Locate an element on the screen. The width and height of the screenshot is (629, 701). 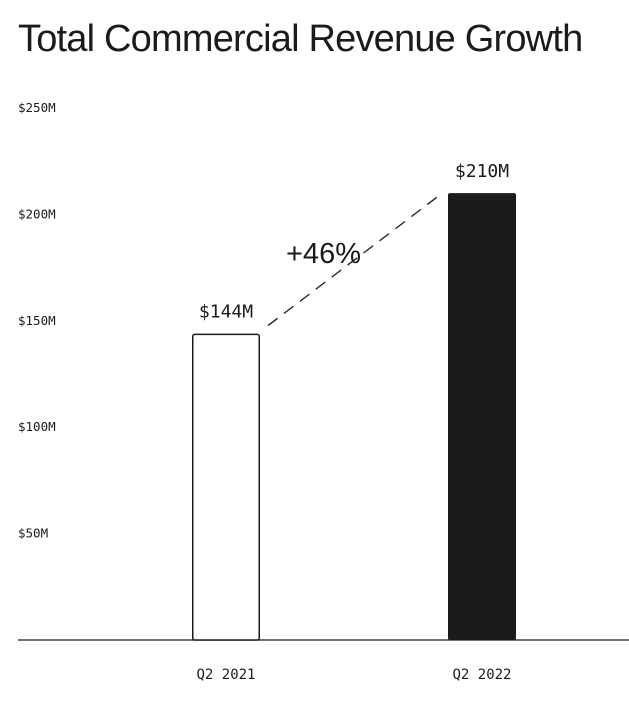
y-axis-ticks: $50M $100M $150M $200M $250M is located at coordinates (37, 320).